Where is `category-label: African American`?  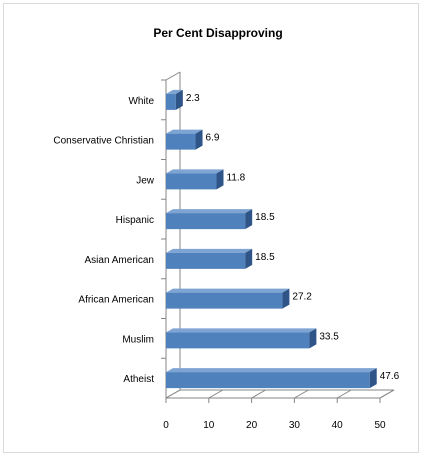
category-label: African American is located at coordinates (116, 300).